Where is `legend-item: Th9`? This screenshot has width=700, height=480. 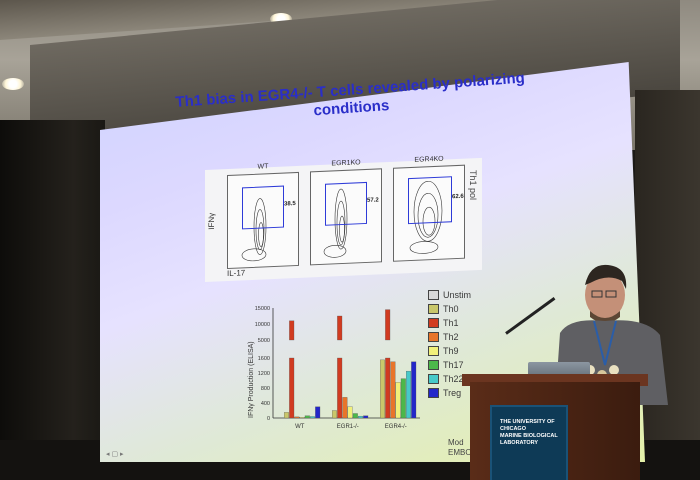 legend-item: Th9 is located at coordinates (449, 351).